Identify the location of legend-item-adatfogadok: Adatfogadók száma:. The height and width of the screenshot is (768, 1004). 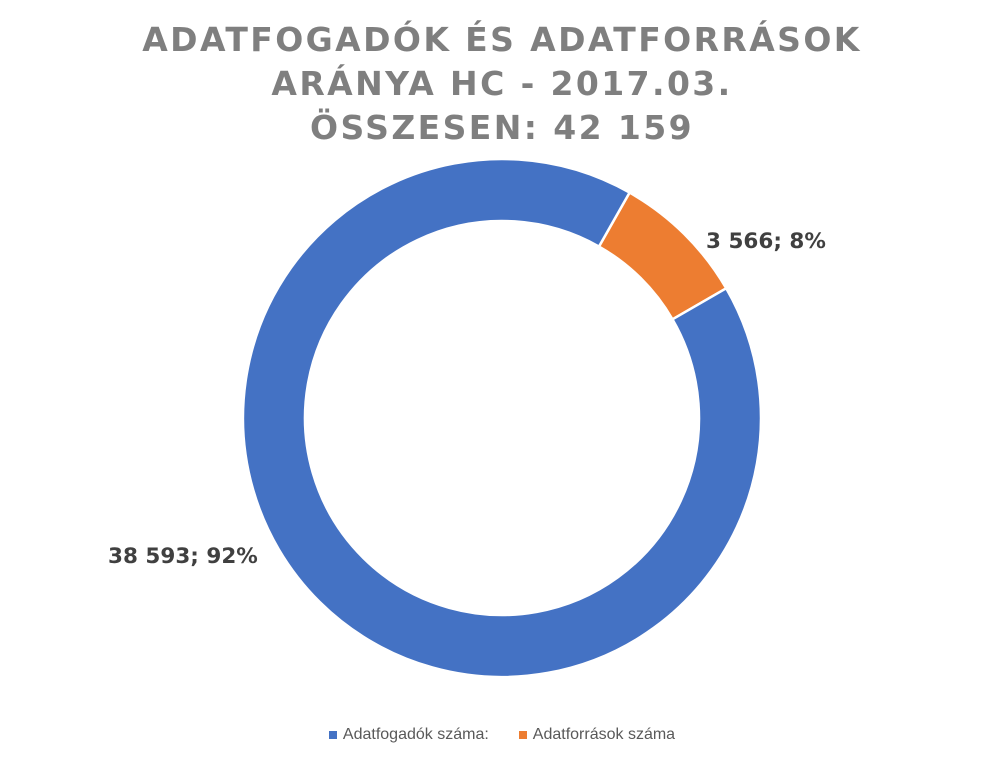
(408, 735).